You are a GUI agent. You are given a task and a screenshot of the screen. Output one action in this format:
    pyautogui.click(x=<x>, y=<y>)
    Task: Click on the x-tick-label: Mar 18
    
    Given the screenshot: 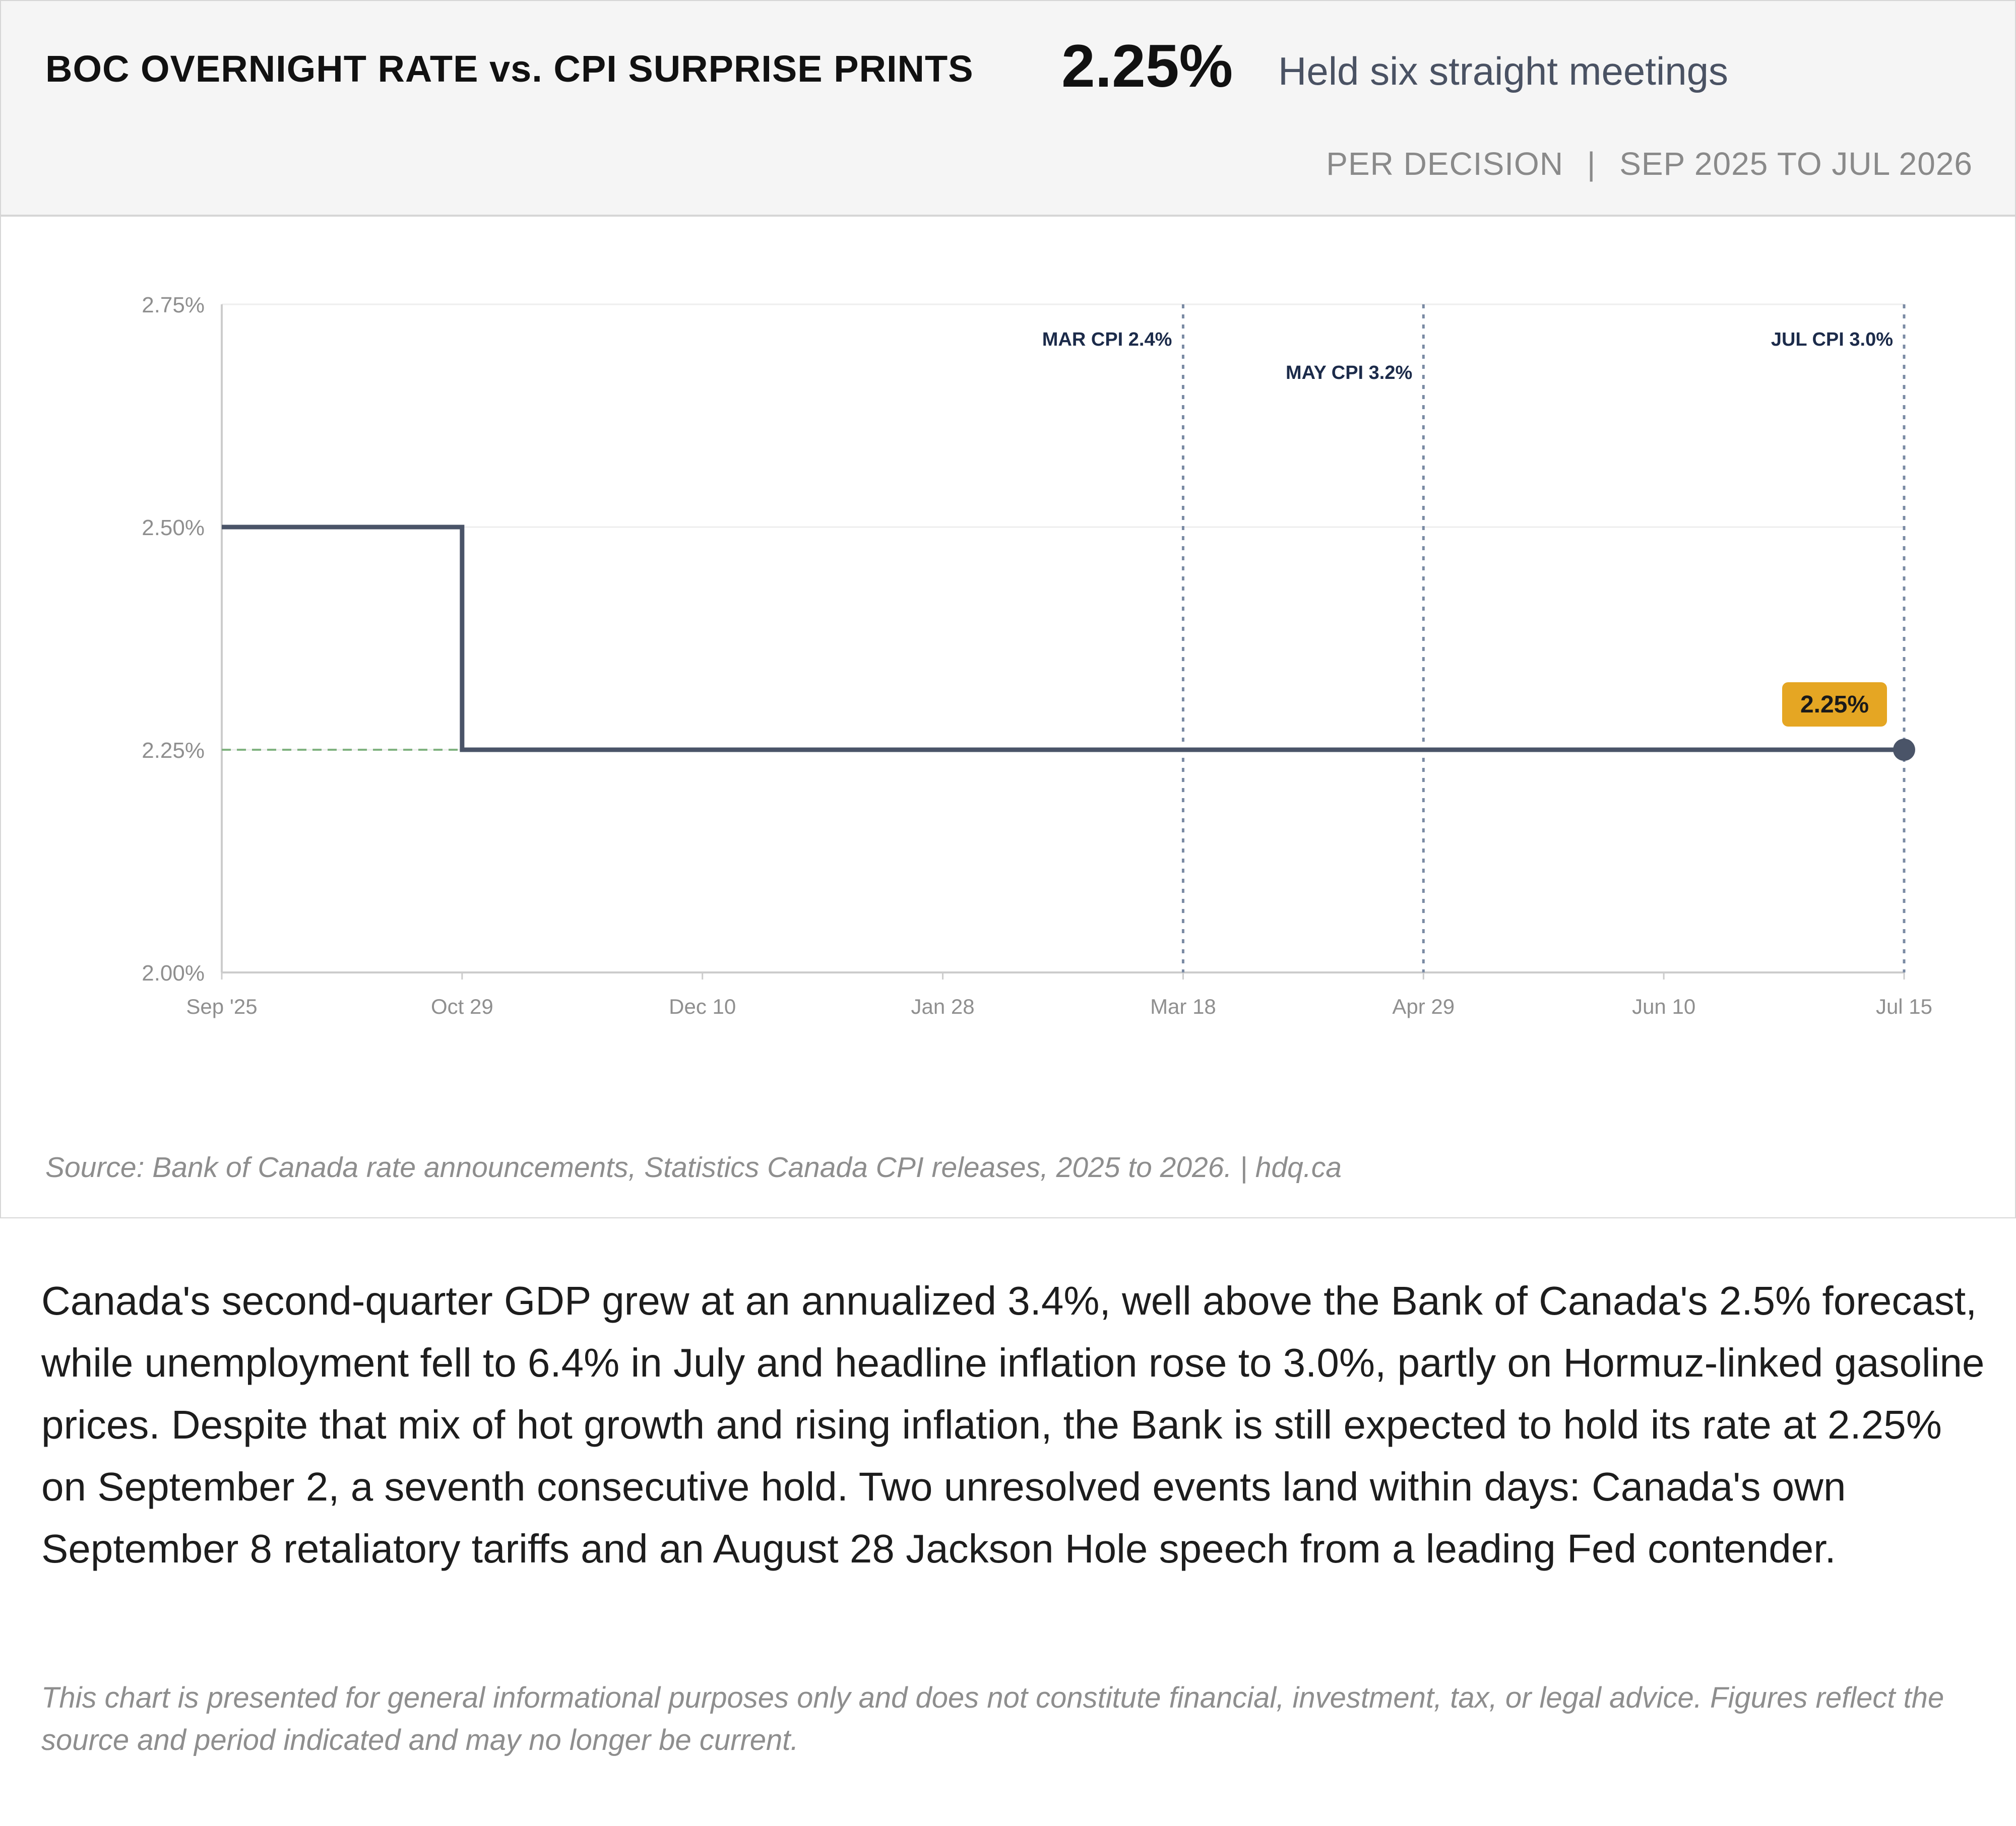 What is the action you would take?
    pyautogui.click(x=1183, y=1006)
    